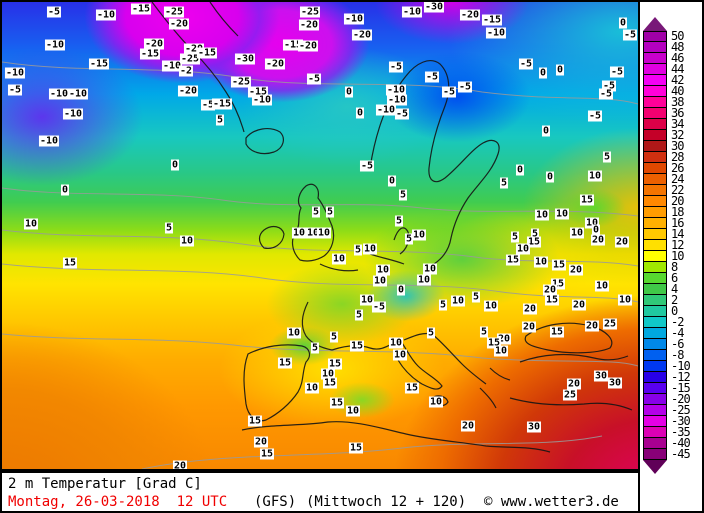 The height and width of the screenshot is (513, 704). Describe the element at coordinates (666, 201) in the screenshot. I see `scale-row: 20` at that location.